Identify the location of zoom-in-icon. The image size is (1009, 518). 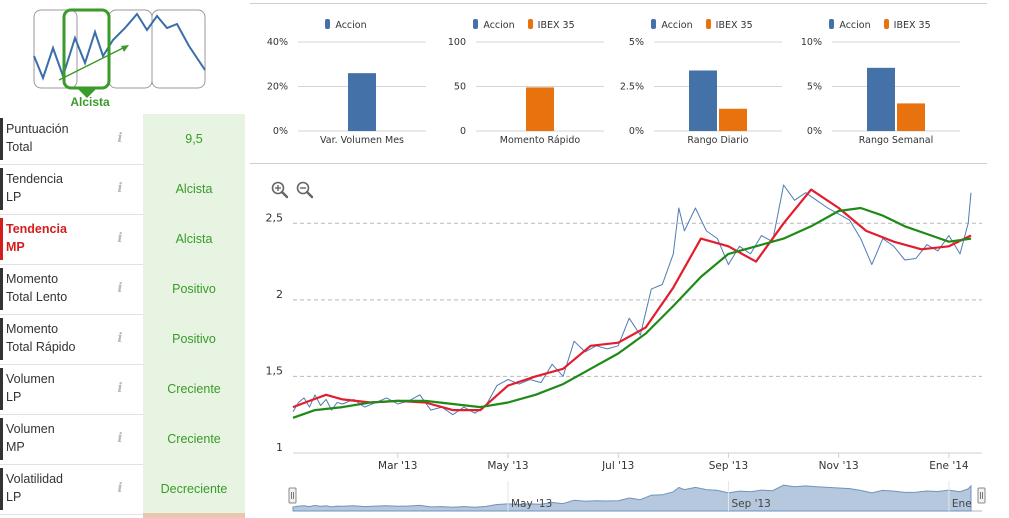
(280, 190).